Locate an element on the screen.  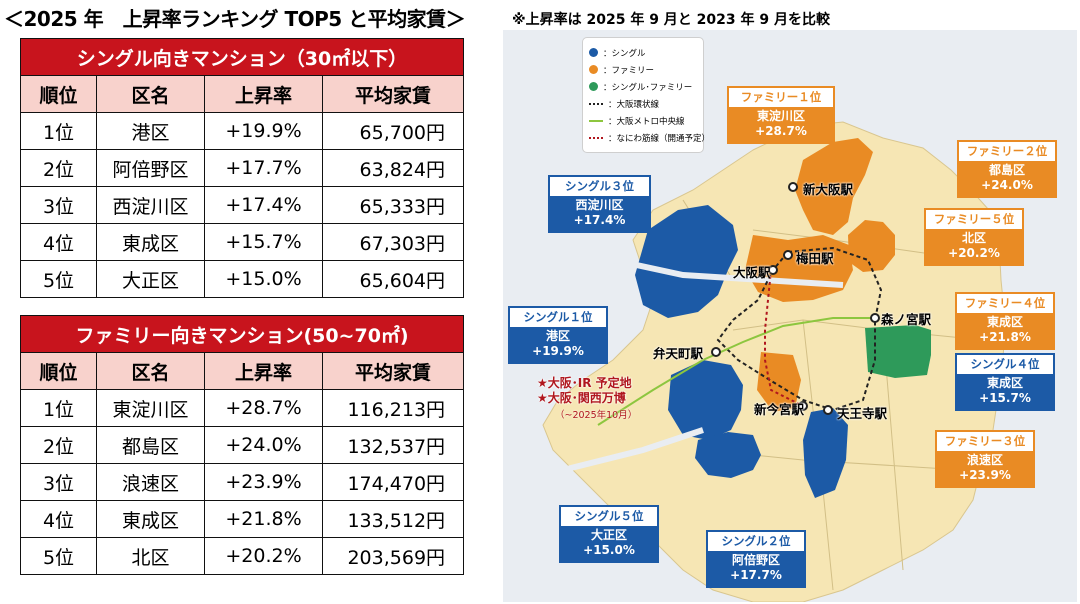
tag-ward: 西淀川区 is located at coordinates (599, 205).